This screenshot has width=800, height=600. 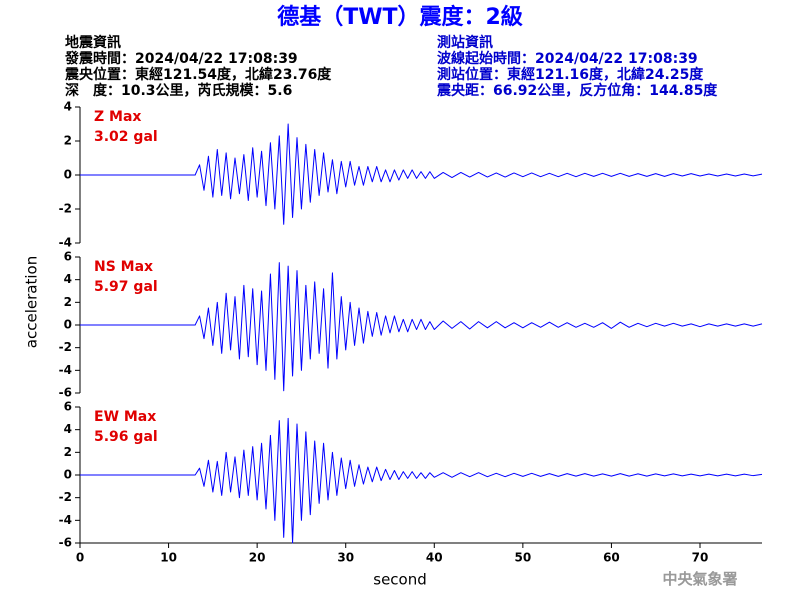 What do you see at coordinates (523, 558) in the screenshot?
I see `x-tick-label: 50` at bounding box center [523, 558].